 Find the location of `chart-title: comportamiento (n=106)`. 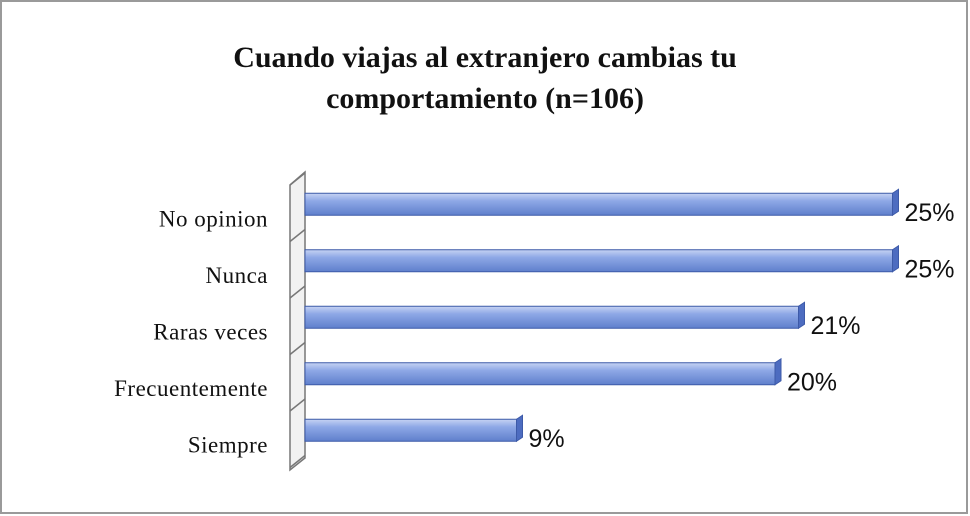

chart-title: comportamiento (n=106) is located at coordinates (485, 98).